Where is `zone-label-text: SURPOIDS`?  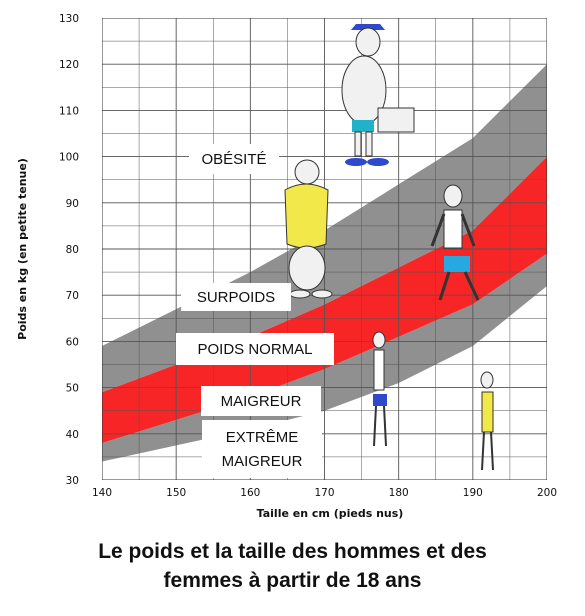
zone-label-text: SURPOIDS is located at coordinates (236, 297).